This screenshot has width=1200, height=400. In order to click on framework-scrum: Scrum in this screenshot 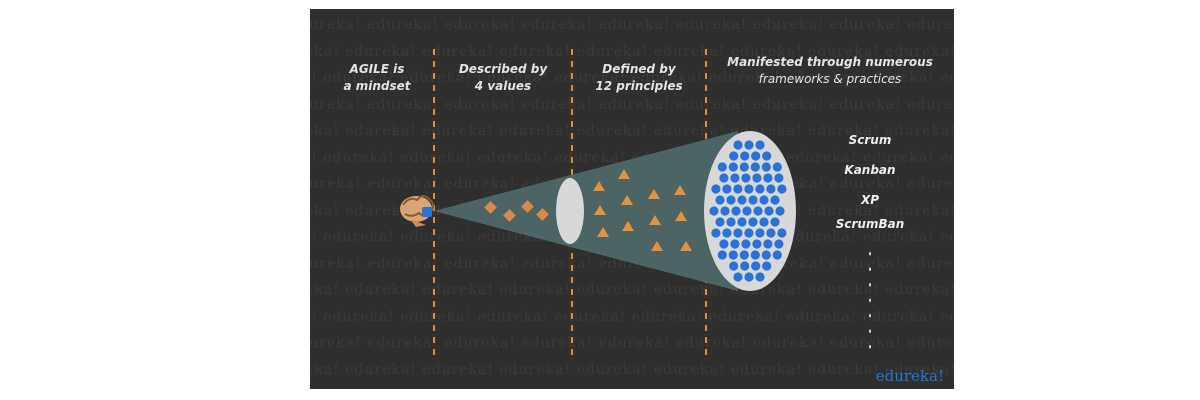, I will do `click(870, 140)`.